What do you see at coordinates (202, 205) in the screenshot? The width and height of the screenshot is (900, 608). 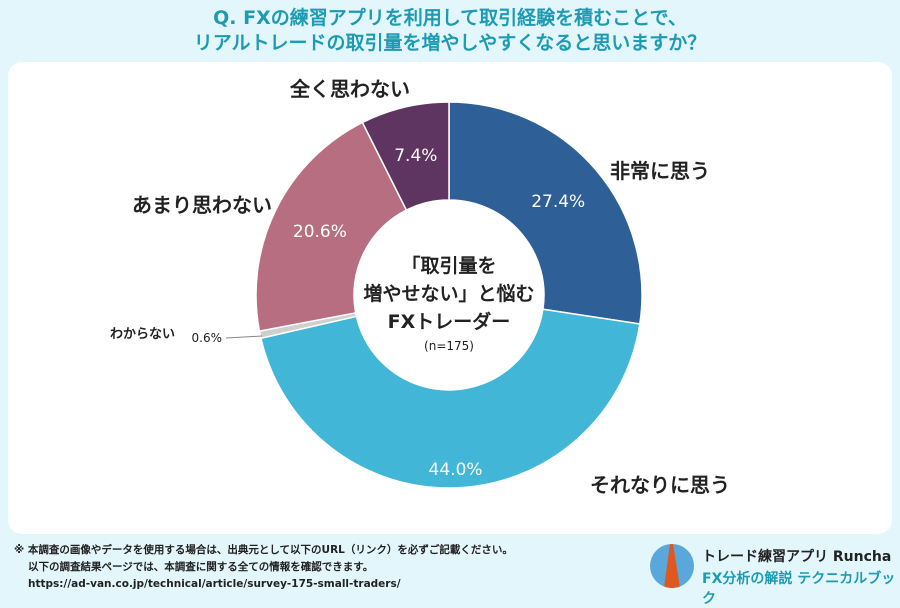 I see `category-label: あまり思わない` at bounding box center [202, 205].